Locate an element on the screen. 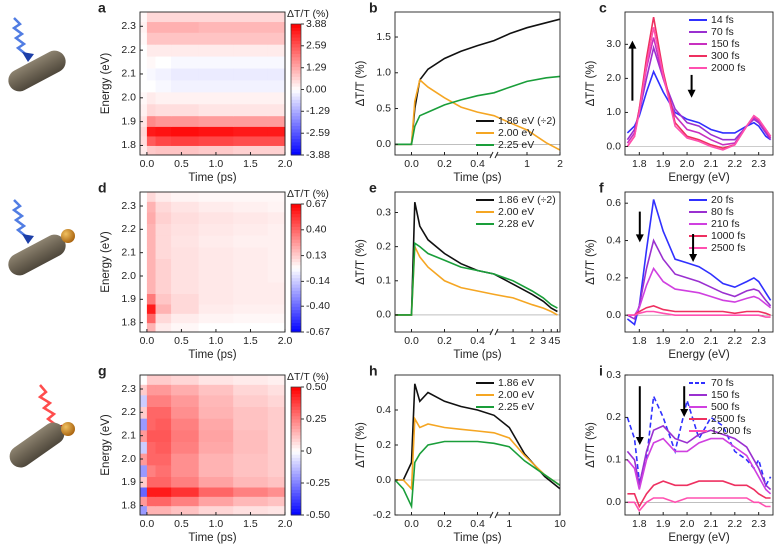  x-tick-label: 1.5 is located at coordinates (250, 341).